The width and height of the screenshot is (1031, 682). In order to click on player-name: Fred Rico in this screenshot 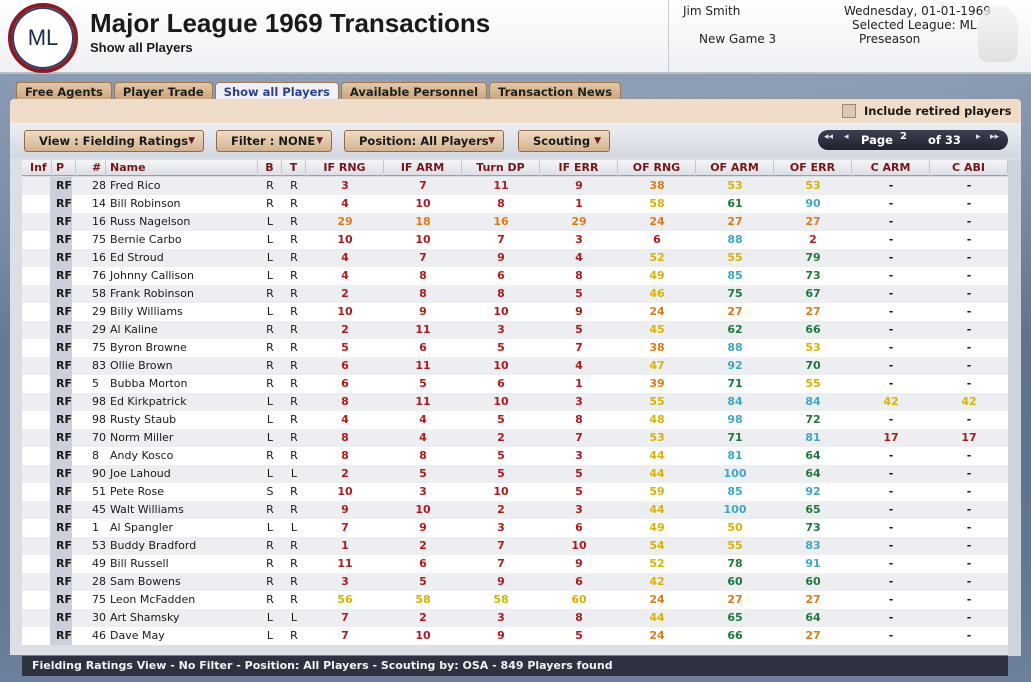, I will do `click(135, 185)`.